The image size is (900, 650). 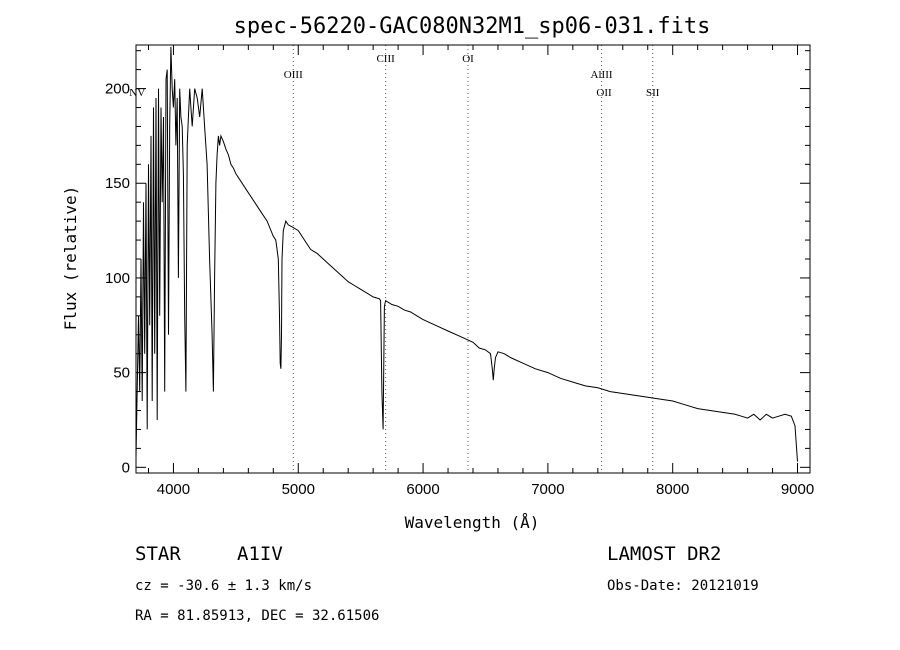 What do you see at coordinates (260, 554) in the screenshot?
I see `subclass: A1IV` at bounding box center [260, 554].